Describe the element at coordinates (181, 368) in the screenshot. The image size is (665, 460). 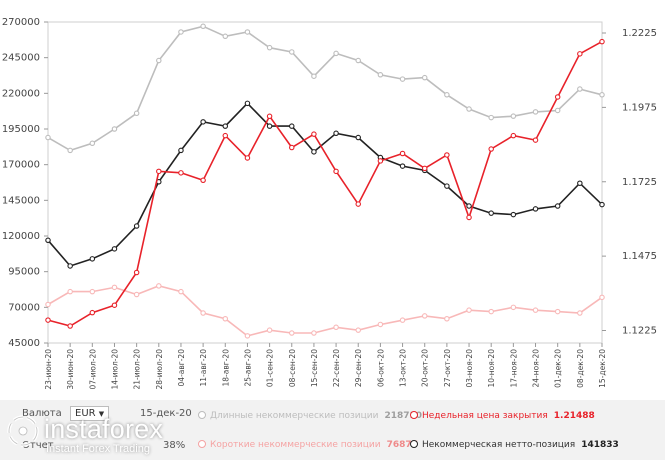
I see `x-tick-label: 04-авг-20` at that location.